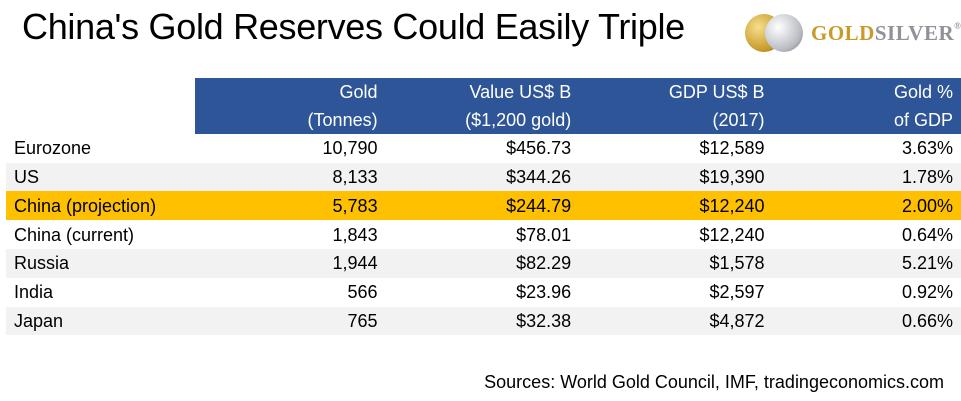  What do you see at coordinates (289, 177) in the screenshot?
I see `cell-gold: 8,133` at bounding box center [289, 177].